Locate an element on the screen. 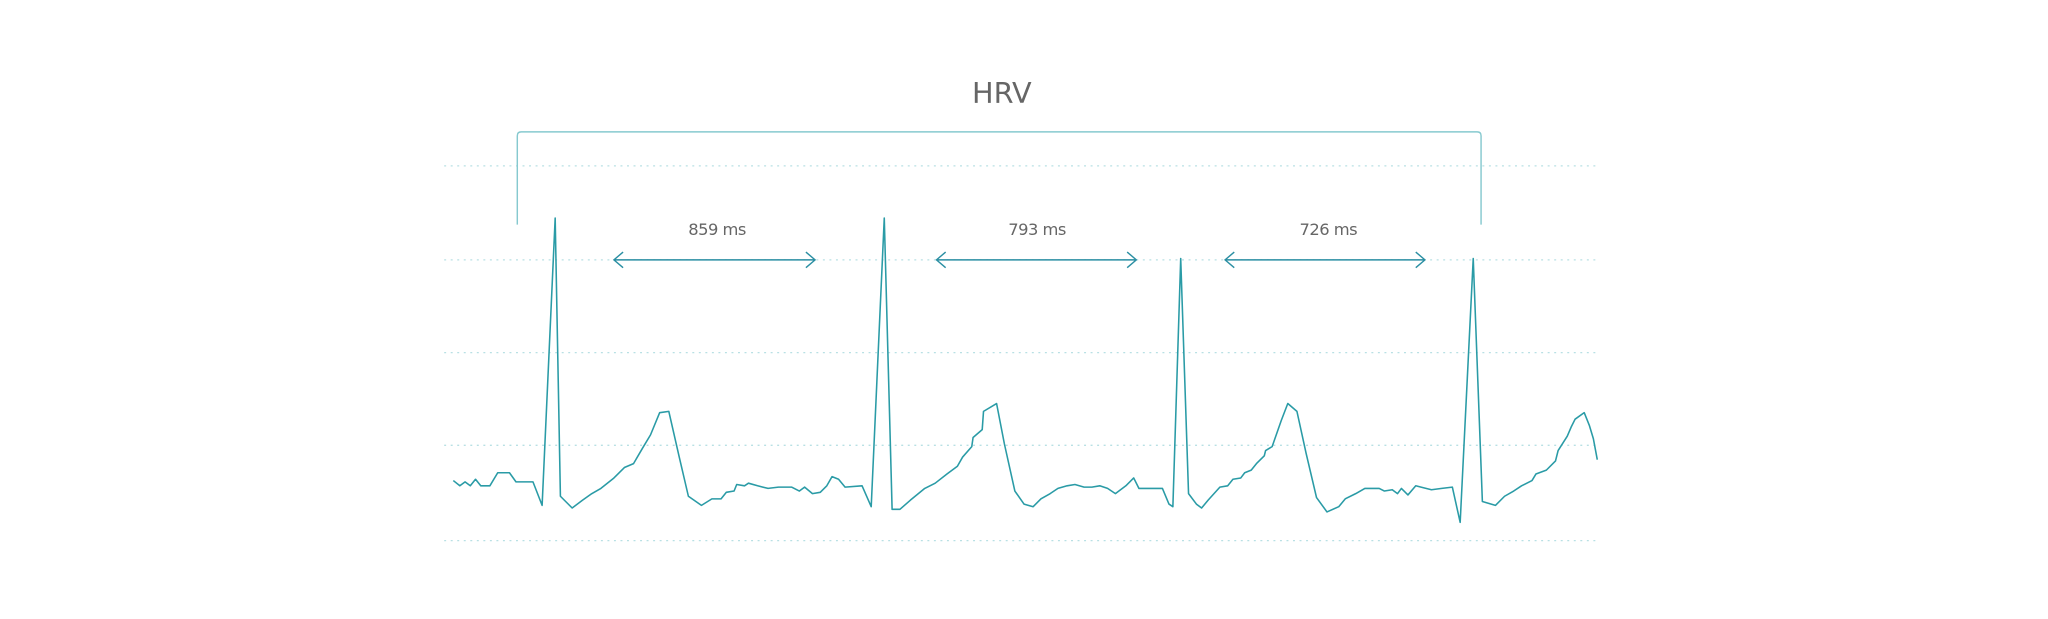 This screenshot has width=2048, height=619. interval-label: 726 ms is located at coordinates (1328, 229).